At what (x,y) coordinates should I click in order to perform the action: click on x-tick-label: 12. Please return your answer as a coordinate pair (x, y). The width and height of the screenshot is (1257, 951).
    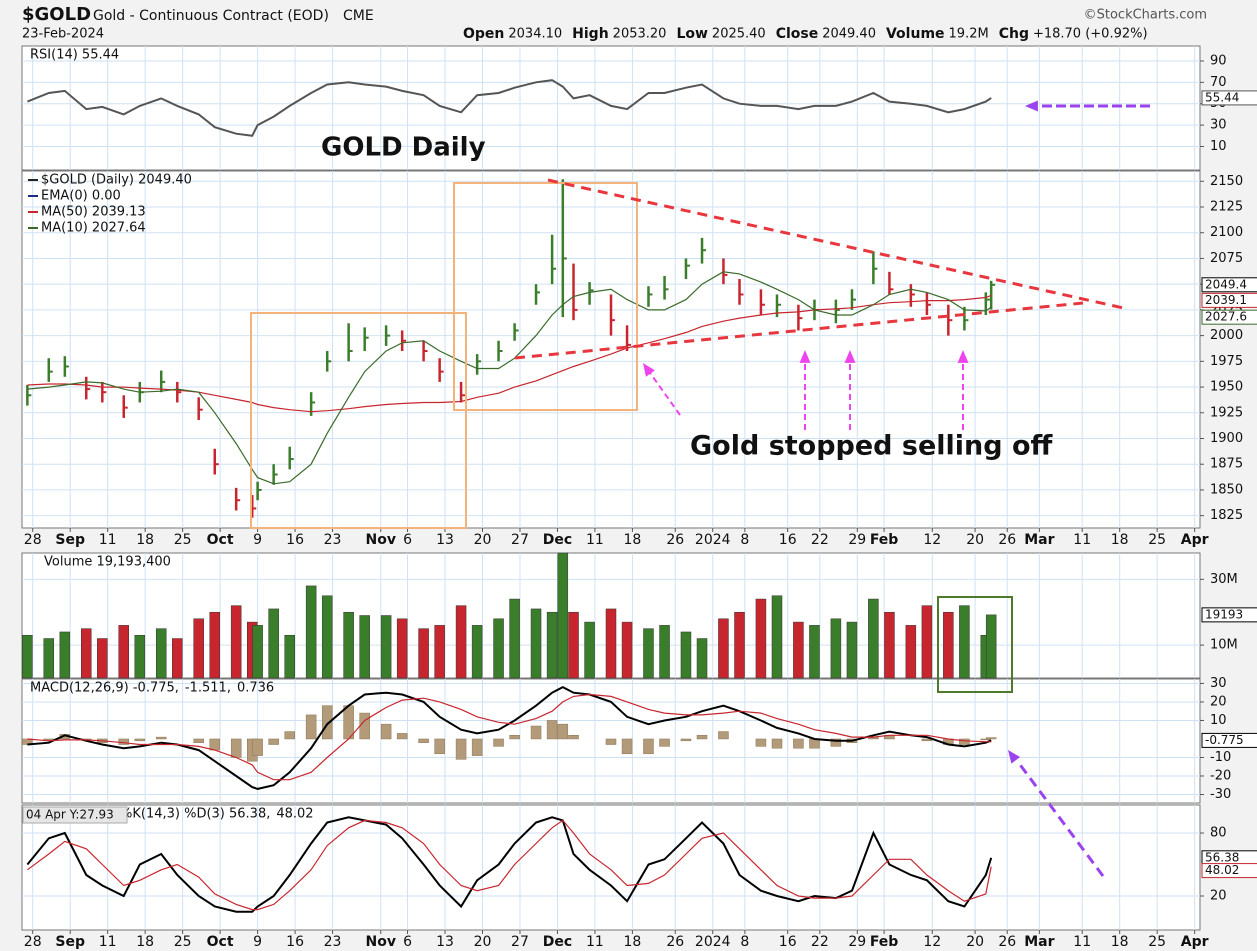
    Looking at the image, I should click on (932, 942).